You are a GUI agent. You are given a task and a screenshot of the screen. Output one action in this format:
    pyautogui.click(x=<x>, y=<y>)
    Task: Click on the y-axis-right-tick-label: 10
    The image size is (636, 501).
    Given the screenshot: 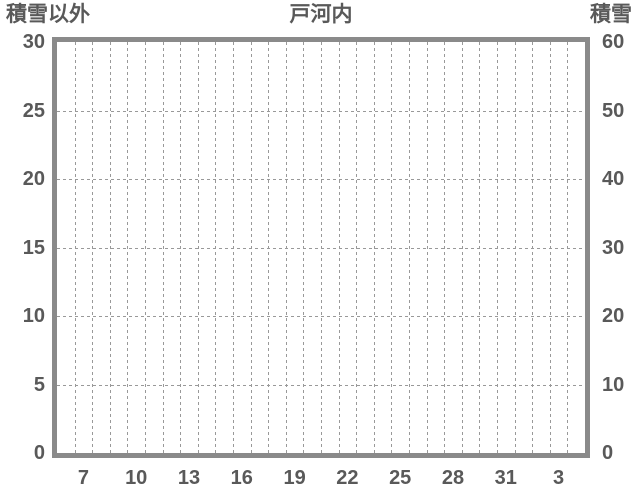 What is the action you would take?
    pyautogui.click(x=613, y=384)
    